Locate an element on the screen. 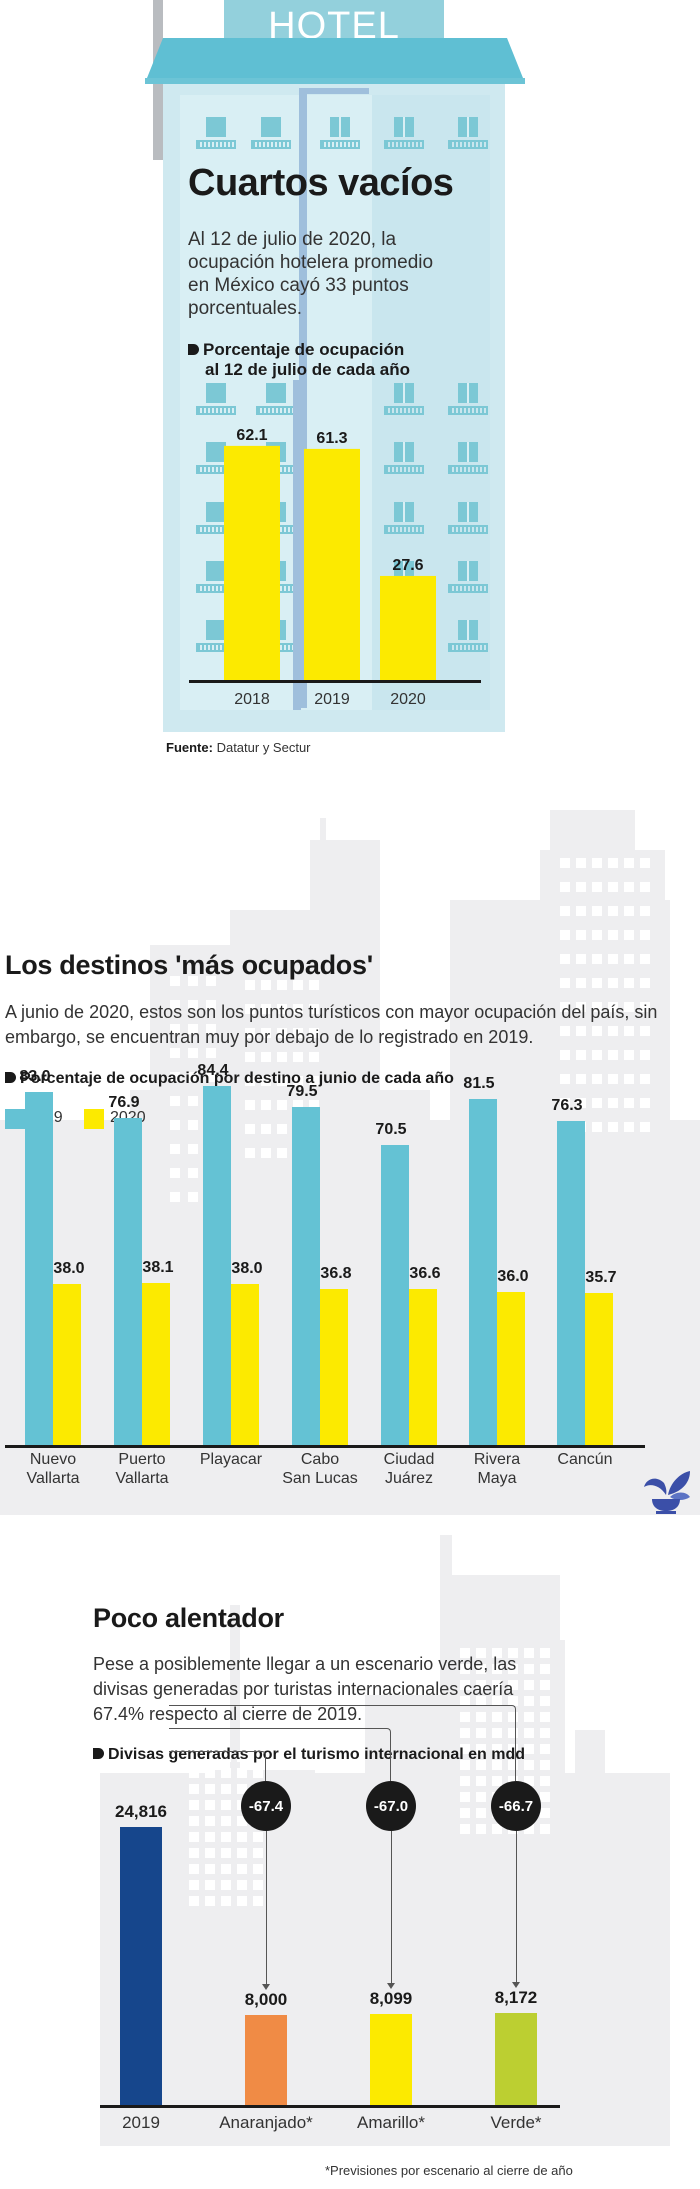 The height and width of the screenshot is (2189, 700). change-badge: -67.0 is located at coordinates (391, 1806).